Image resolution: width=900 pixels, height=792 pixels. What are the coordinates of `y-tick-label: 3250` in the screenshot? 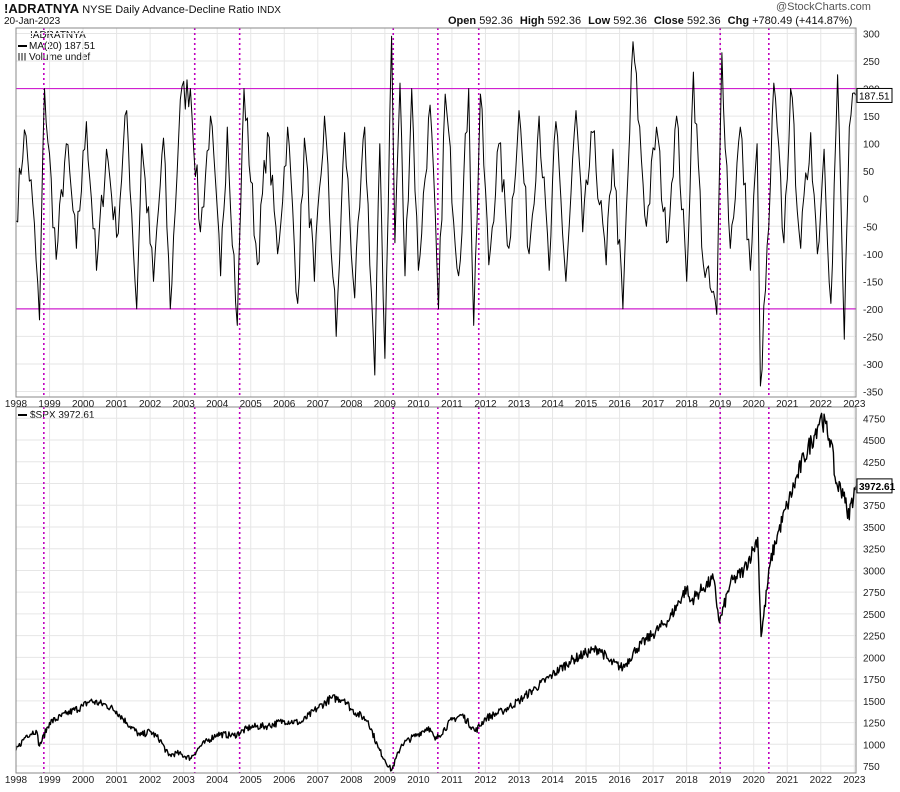 It's located at (874, 550).